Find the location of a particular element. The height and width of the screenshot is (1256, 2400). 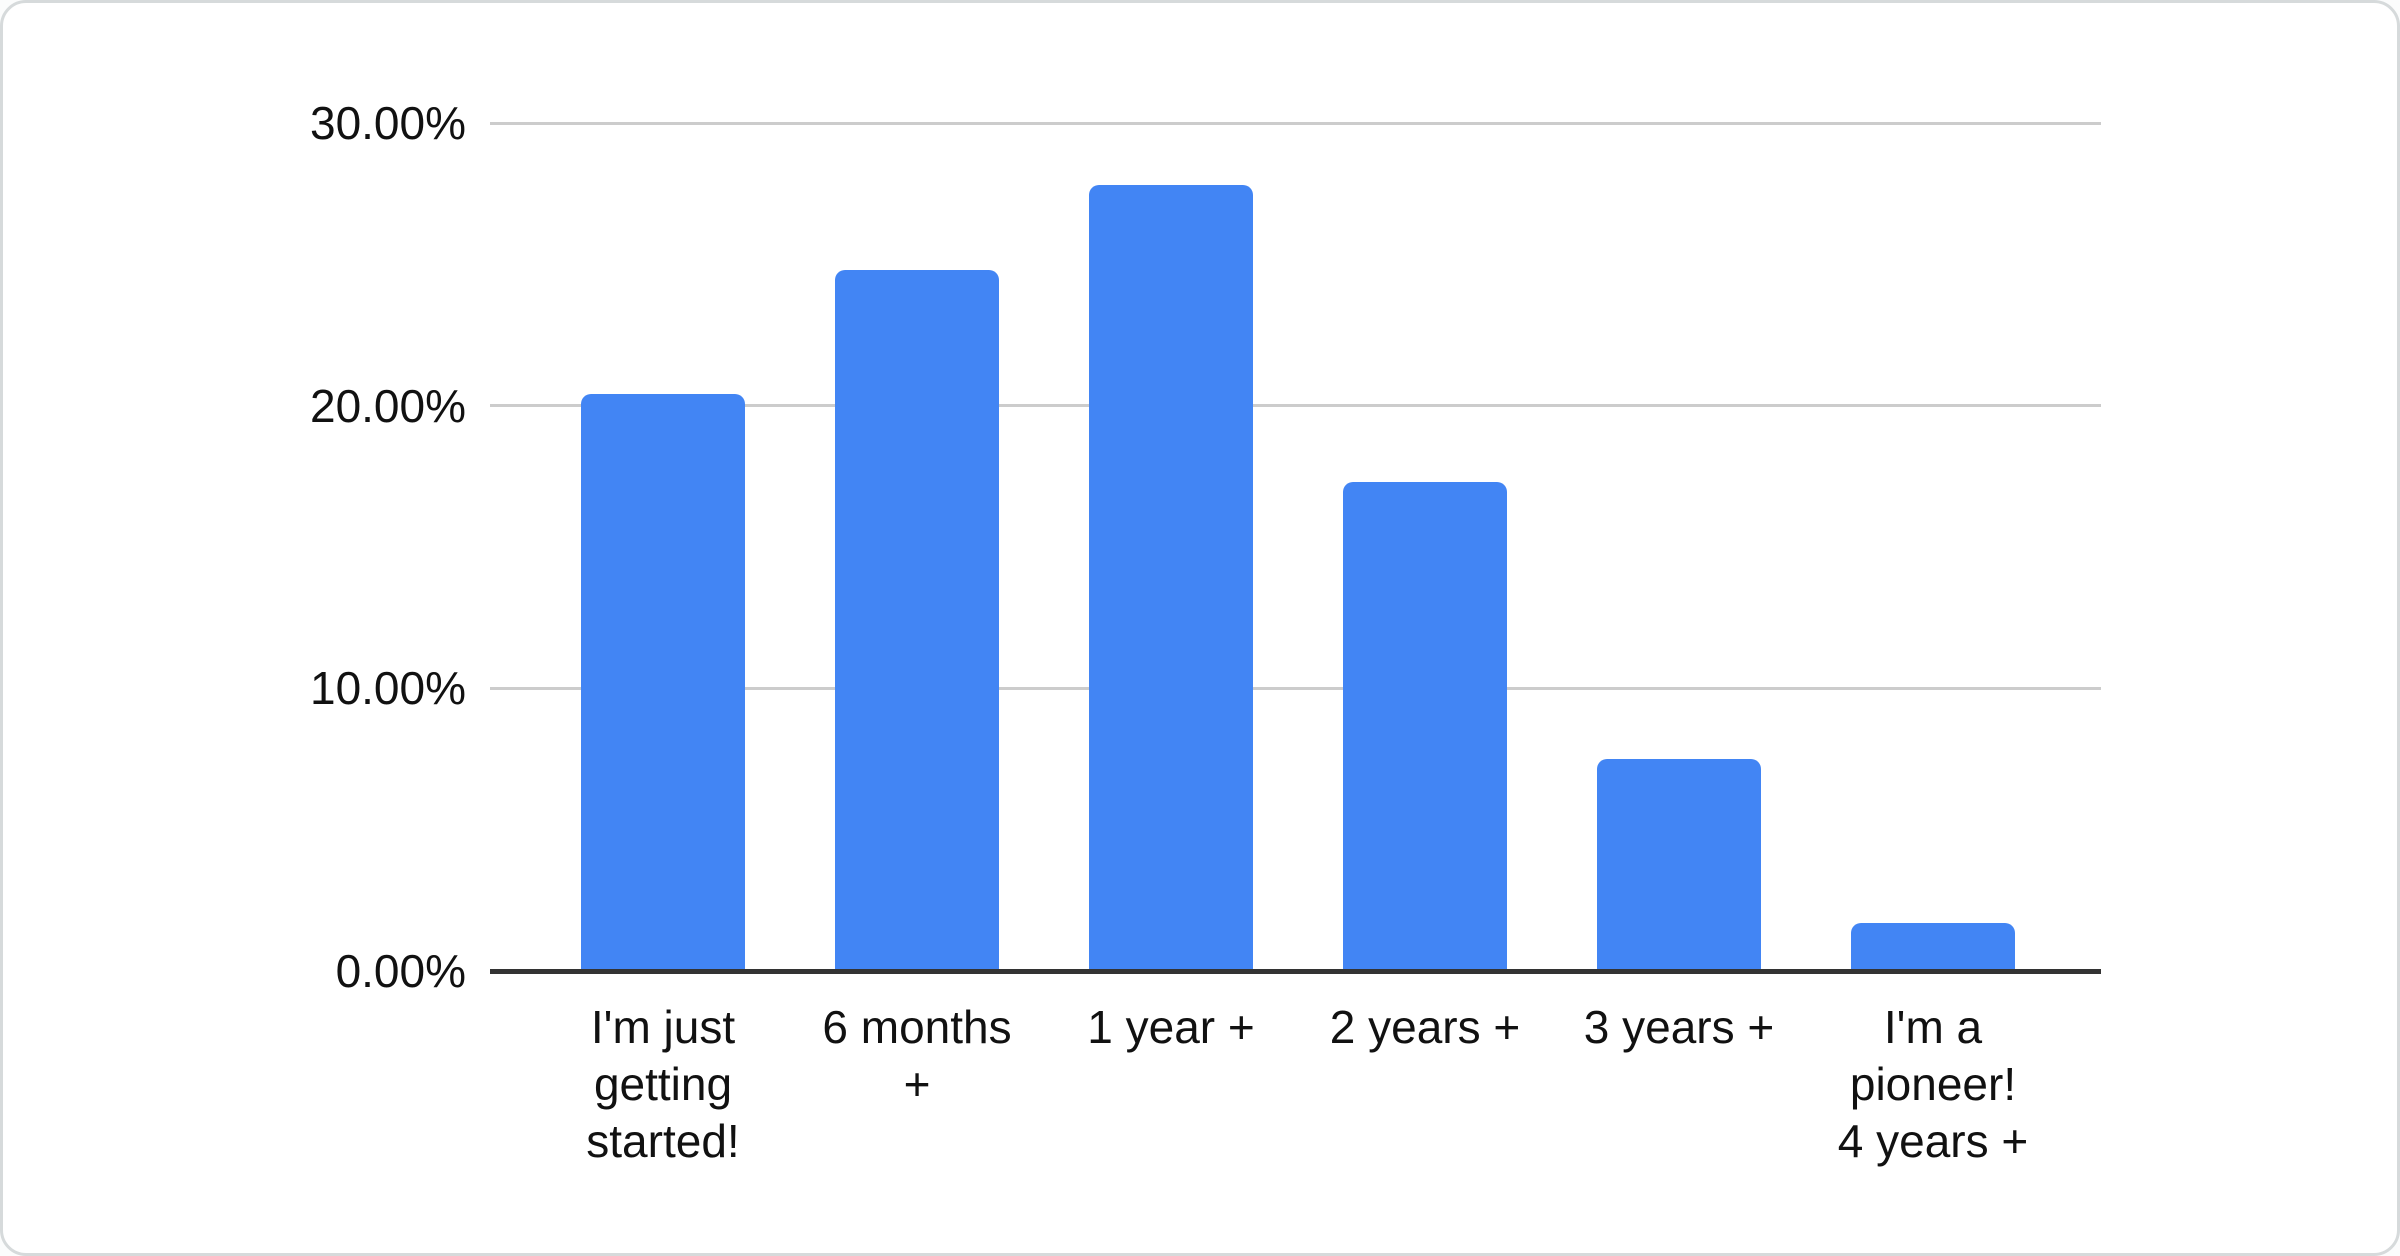

x-axis-category-label: 6 months + is located at coordinates (917, 1055).